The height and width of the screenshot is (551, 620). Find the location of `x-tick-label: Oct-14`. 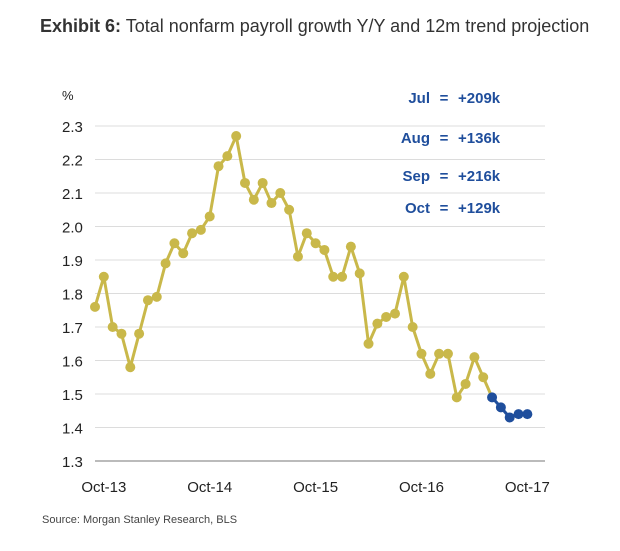

x-tick-label: Oct-14 is located at coordinates (209, 487).